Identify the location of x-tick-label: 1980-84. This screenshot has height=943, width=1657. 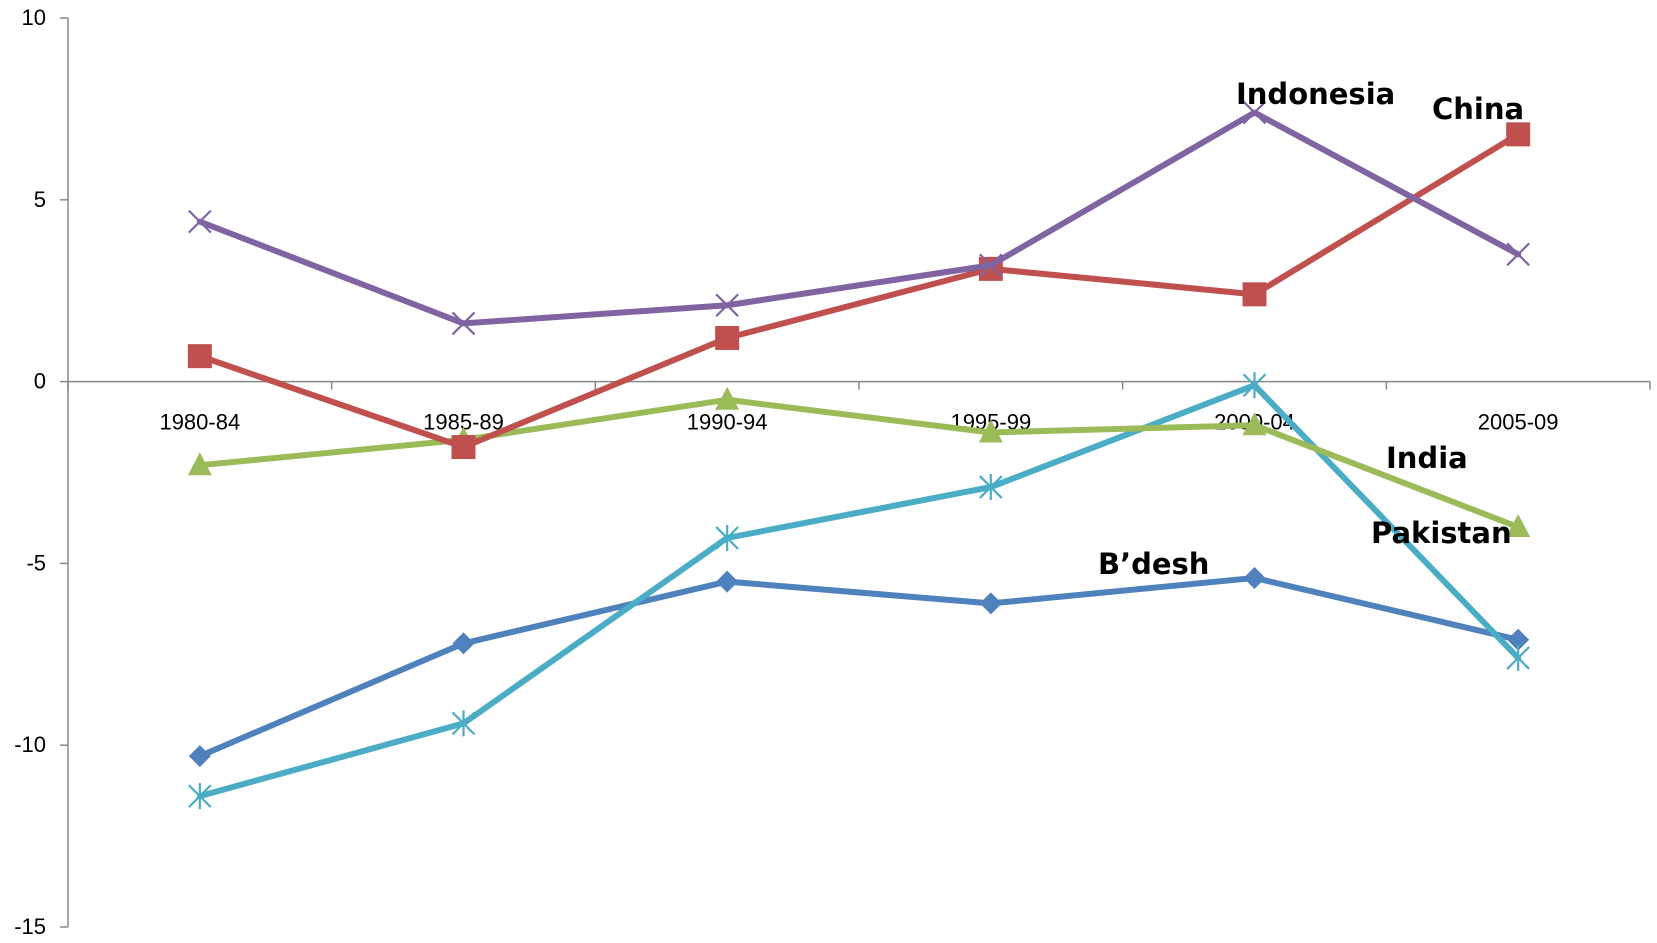
(199, 422).